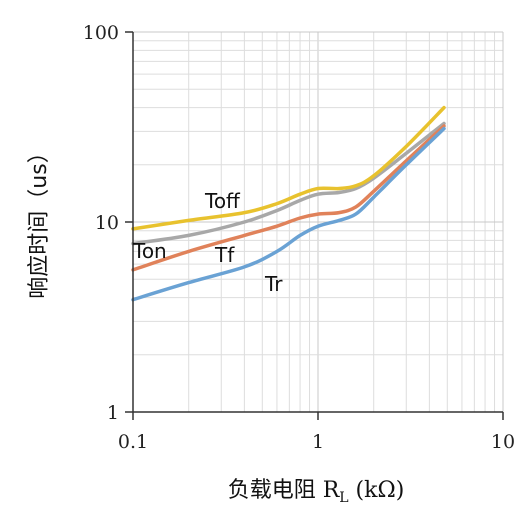 The height and width of the screenshot is (510, 527). What do you see at coordinates (273, 284) in the screenshot?
I see `series-label-tr: Tr` at bounding box center [273, 284].